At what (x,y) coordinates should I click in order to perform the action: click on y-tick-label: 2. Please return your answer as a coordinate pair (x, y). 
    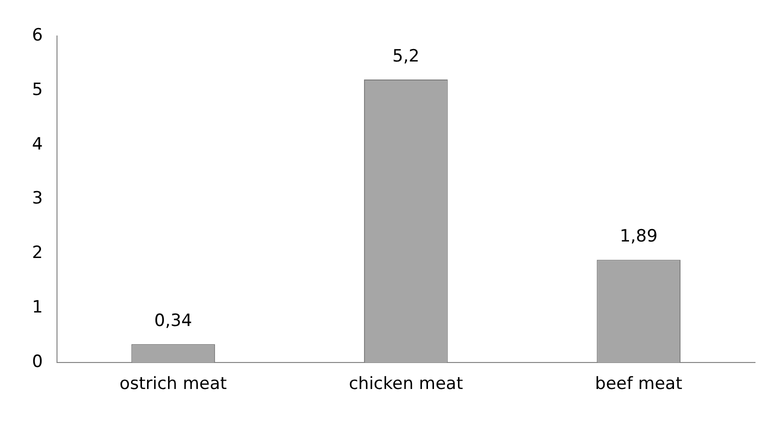
    Looking at the image, I should click on (37, 253).